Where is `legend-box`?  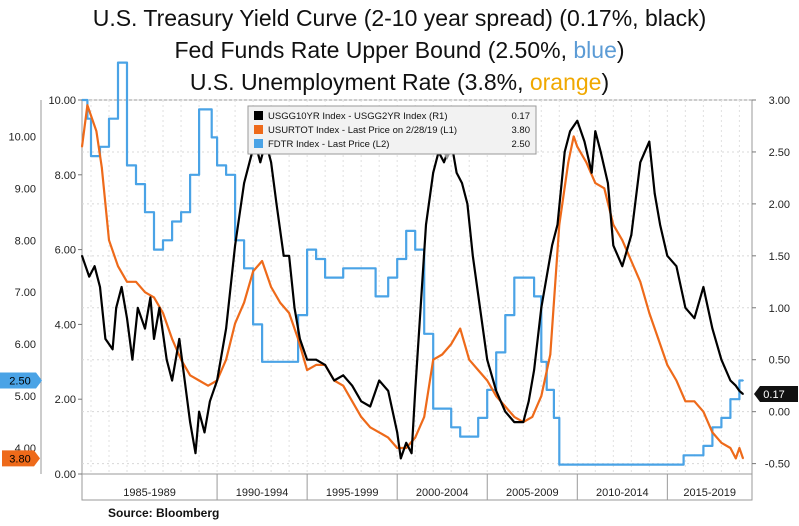
legend-box is located at coordinates (392, 130).